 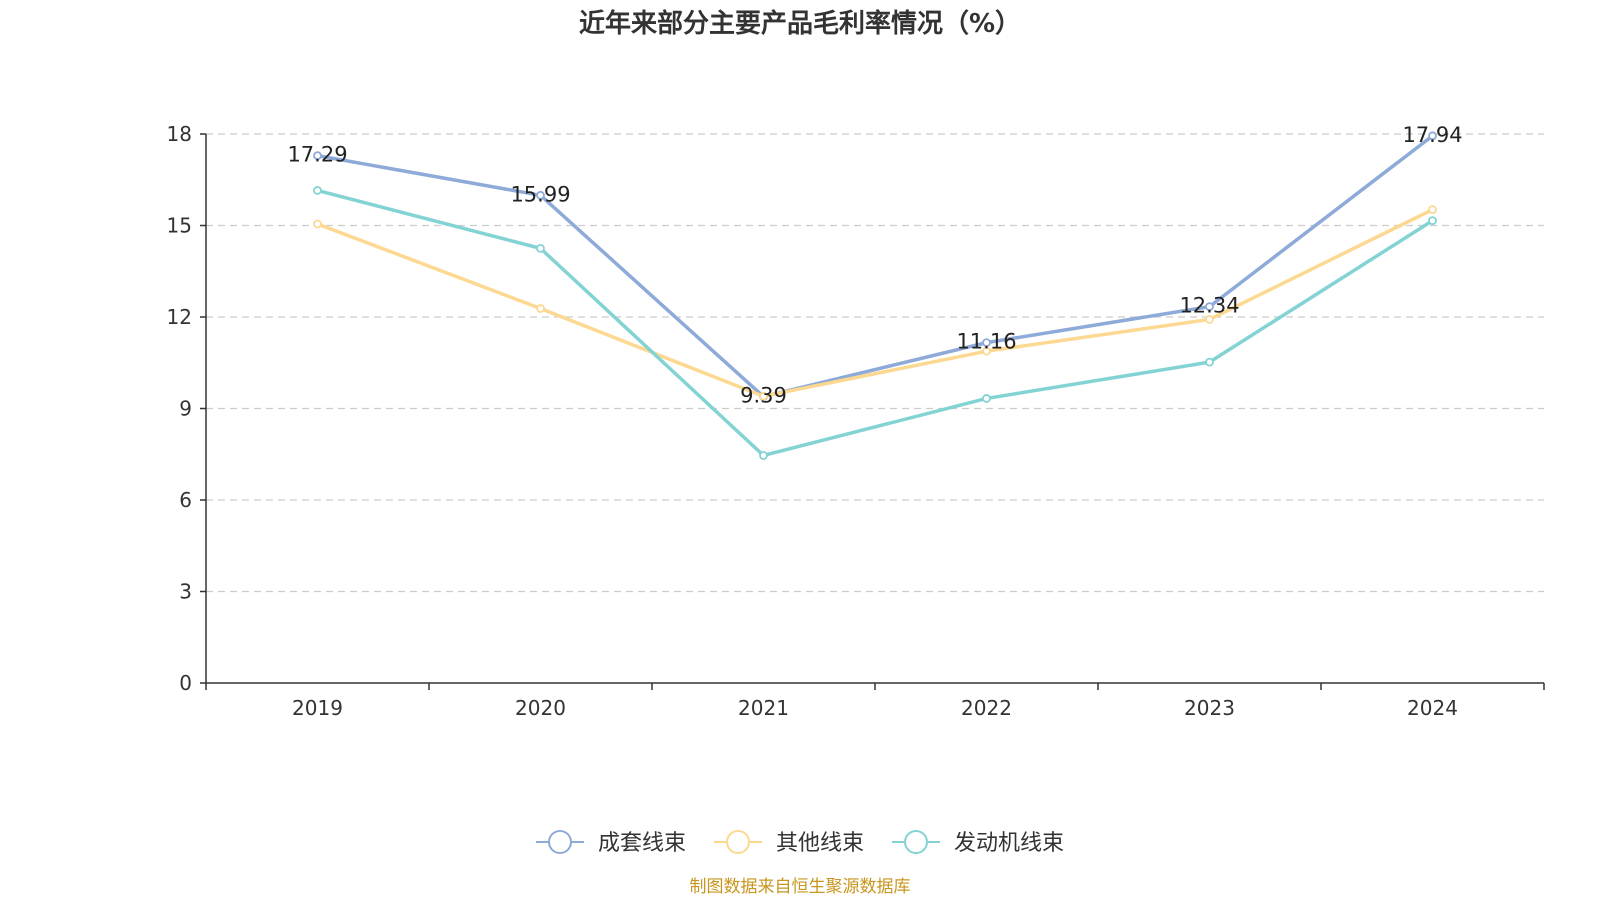 What do you see at coordinates (185, 500) in the screenshot?
I see `y-tick-label: 6` at bounding box center [185, 500].